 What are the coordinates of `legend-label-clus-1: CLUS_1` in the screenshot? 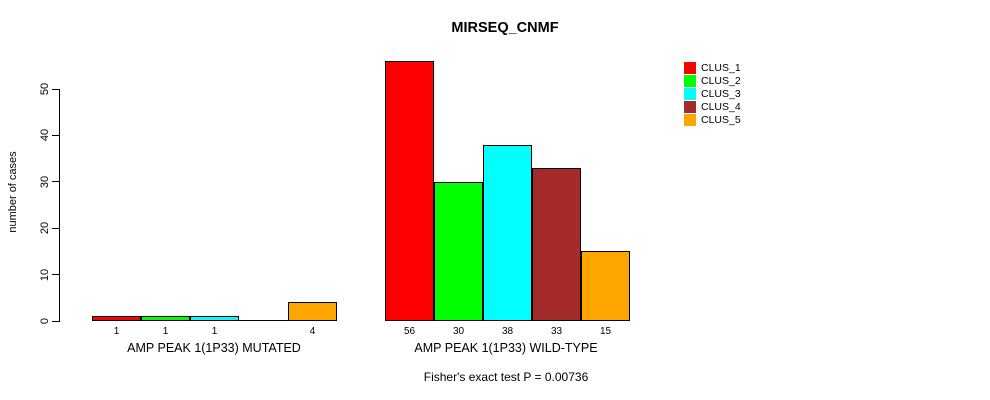 It's located at (721, 68).